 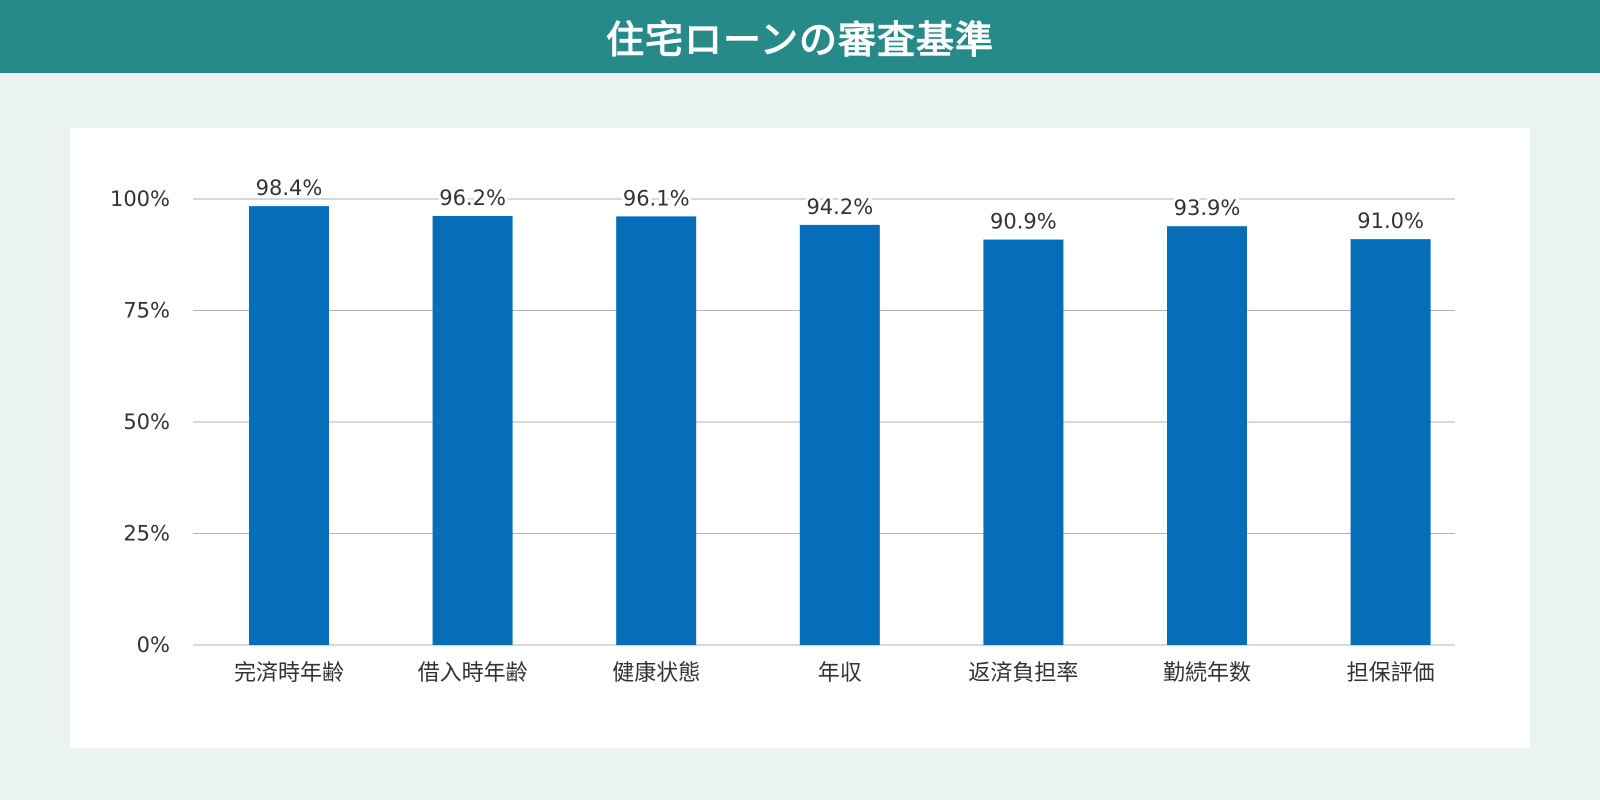 I want to click on data-label: 94.2%, so click(x=839, y=207).